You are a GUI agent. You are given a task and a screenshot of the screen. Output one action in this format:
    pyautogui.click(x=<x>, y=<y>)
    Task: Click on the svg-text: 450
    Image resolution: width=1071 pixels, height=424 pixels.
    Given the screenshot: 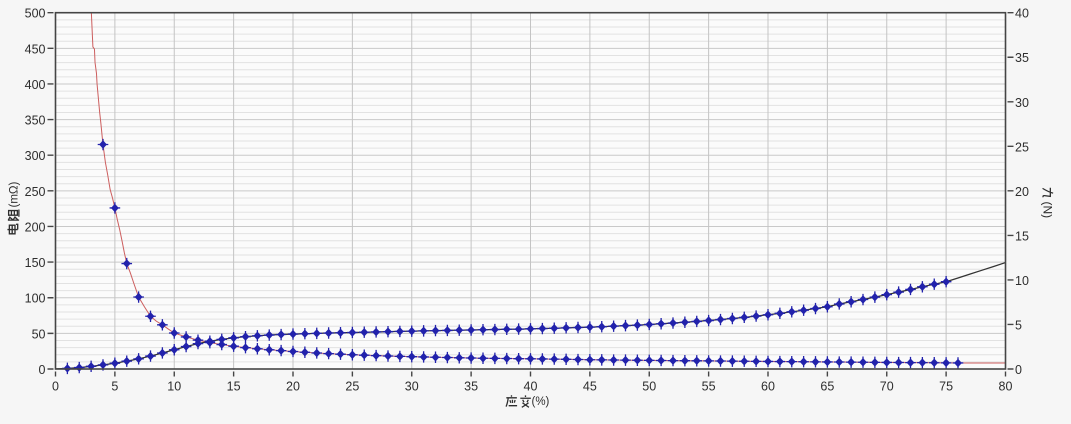 What is the action you would take?
    pyautogui.click(x=35, y=49)
    